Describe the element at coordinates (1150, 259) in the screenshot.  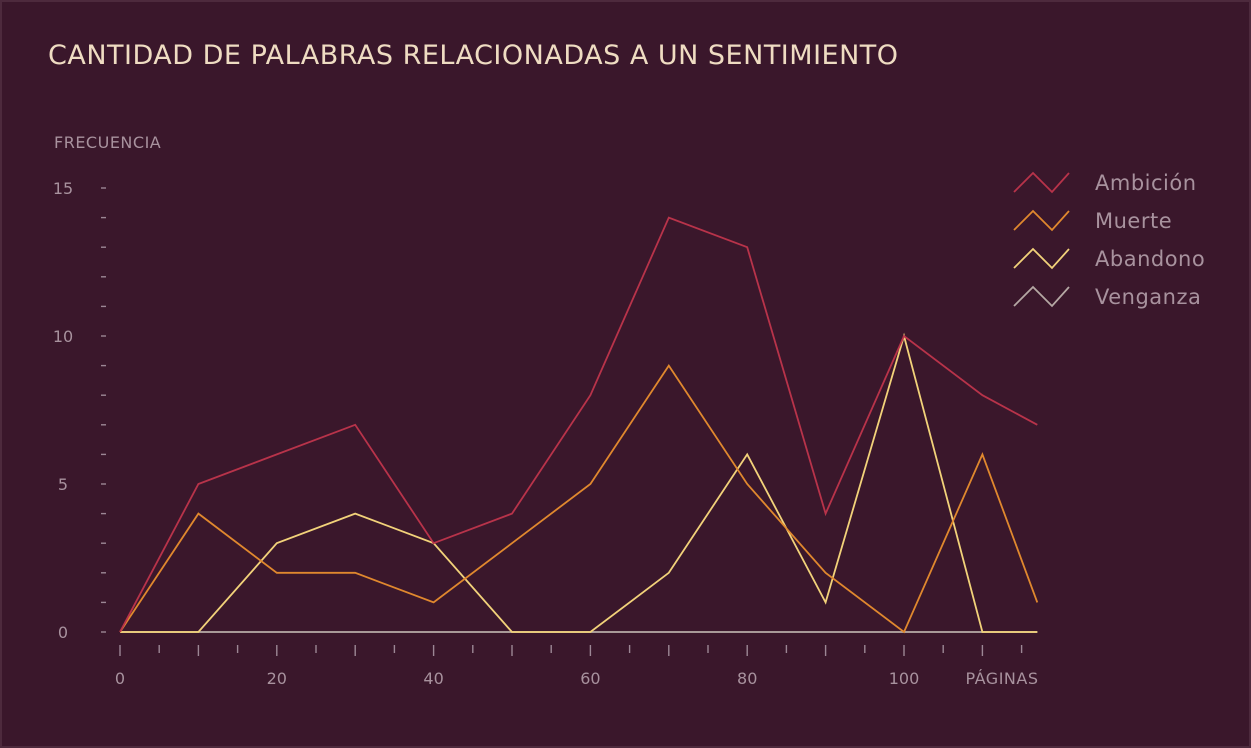
I see `legend-label-abandono: Abandono` at that location.